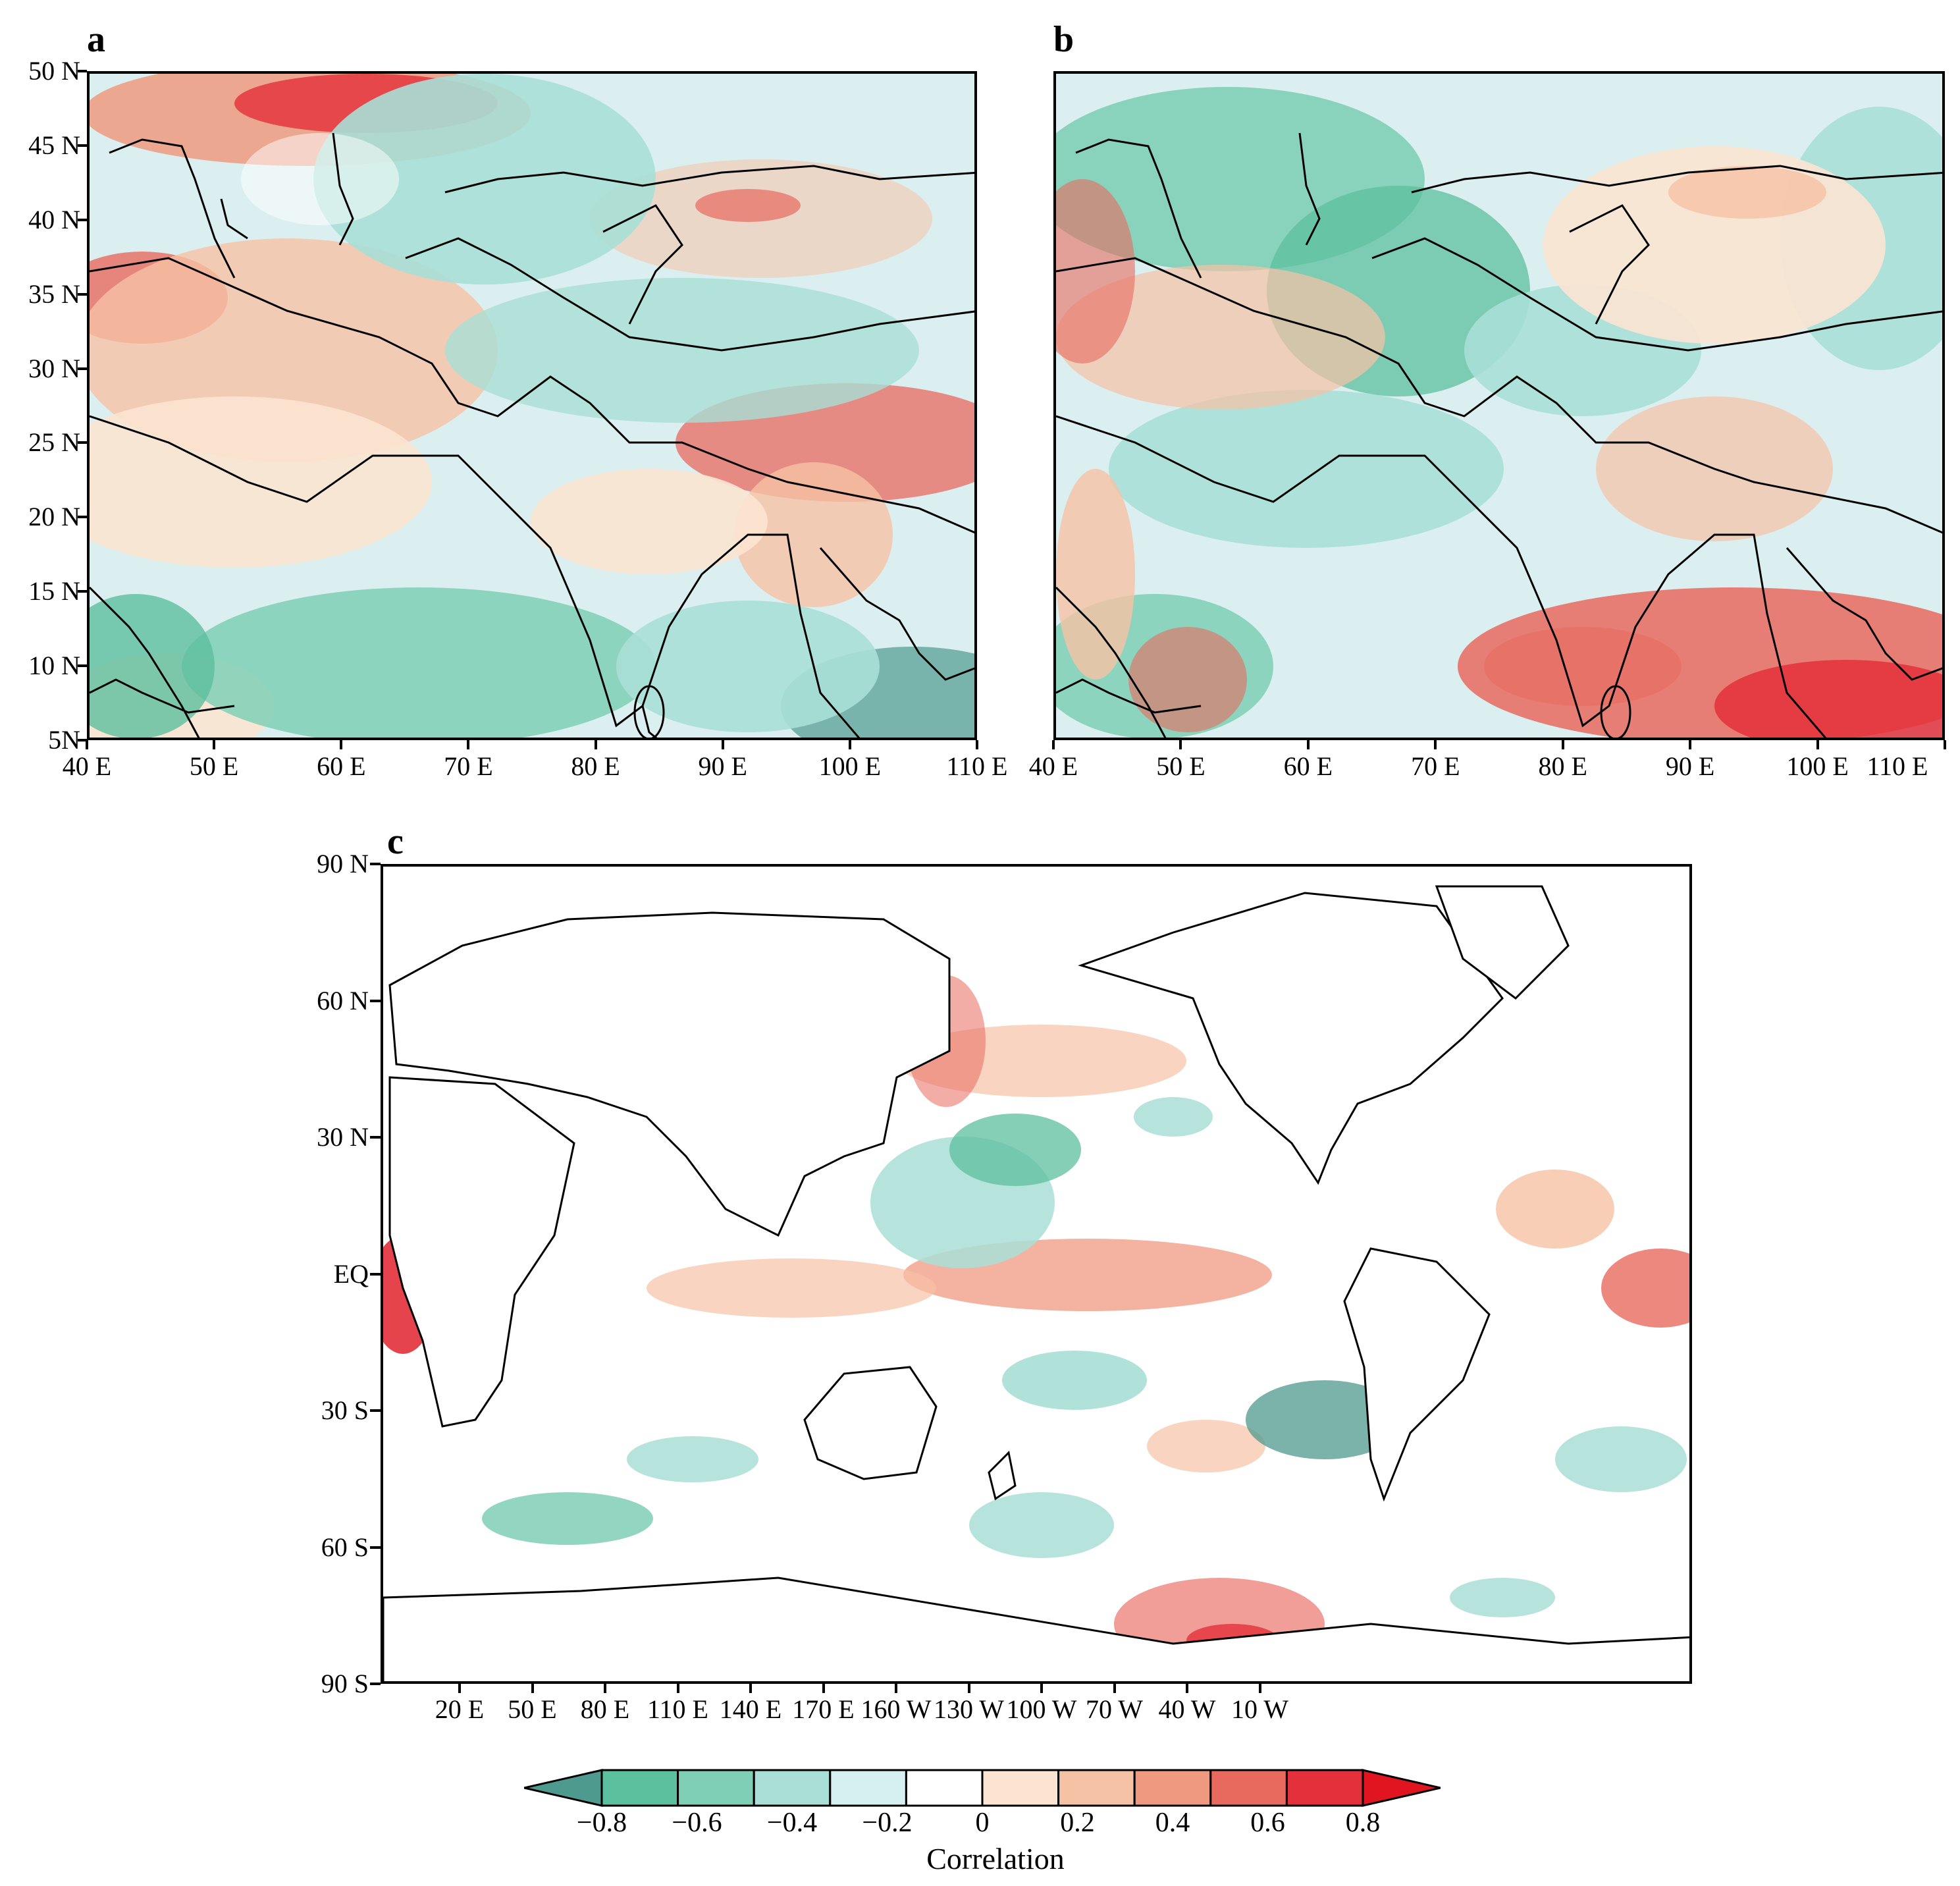 Image resolution: width=1960 pixels, height=1886 pixels. Describe the element at coordinates (1063, 39) in the screenshot. I see `panel-b-letter: b` at that location.